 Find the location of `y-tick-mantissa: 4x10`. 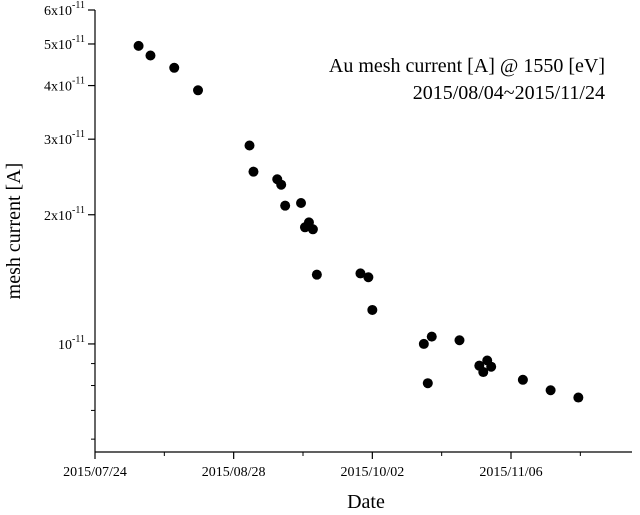

y-tick-mantissa: 4x10 is located at coordinates (58, 87).